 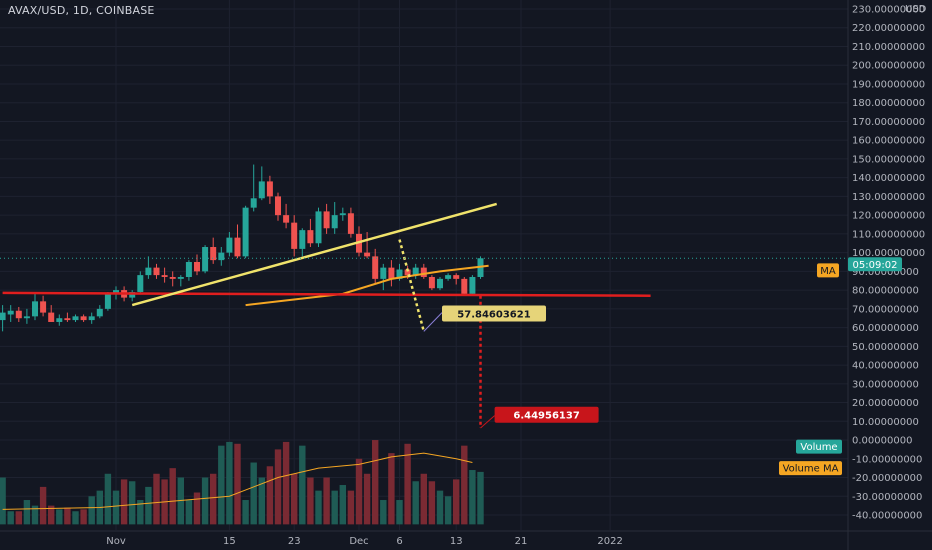 I want to click on countdown-tag: 05:09:02, so click(x=875, y=265).